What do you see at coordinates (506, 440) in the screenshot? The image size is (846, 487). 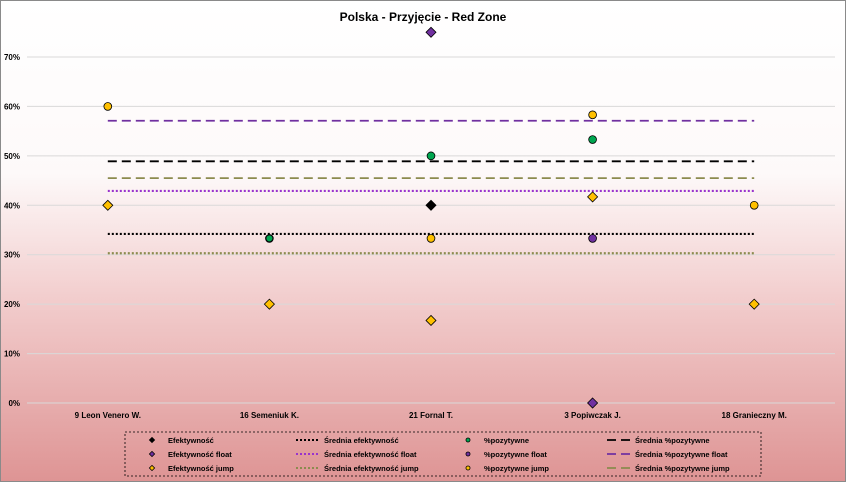 I see `legend-label: %pozytywne` at bounding box center [506, 440].